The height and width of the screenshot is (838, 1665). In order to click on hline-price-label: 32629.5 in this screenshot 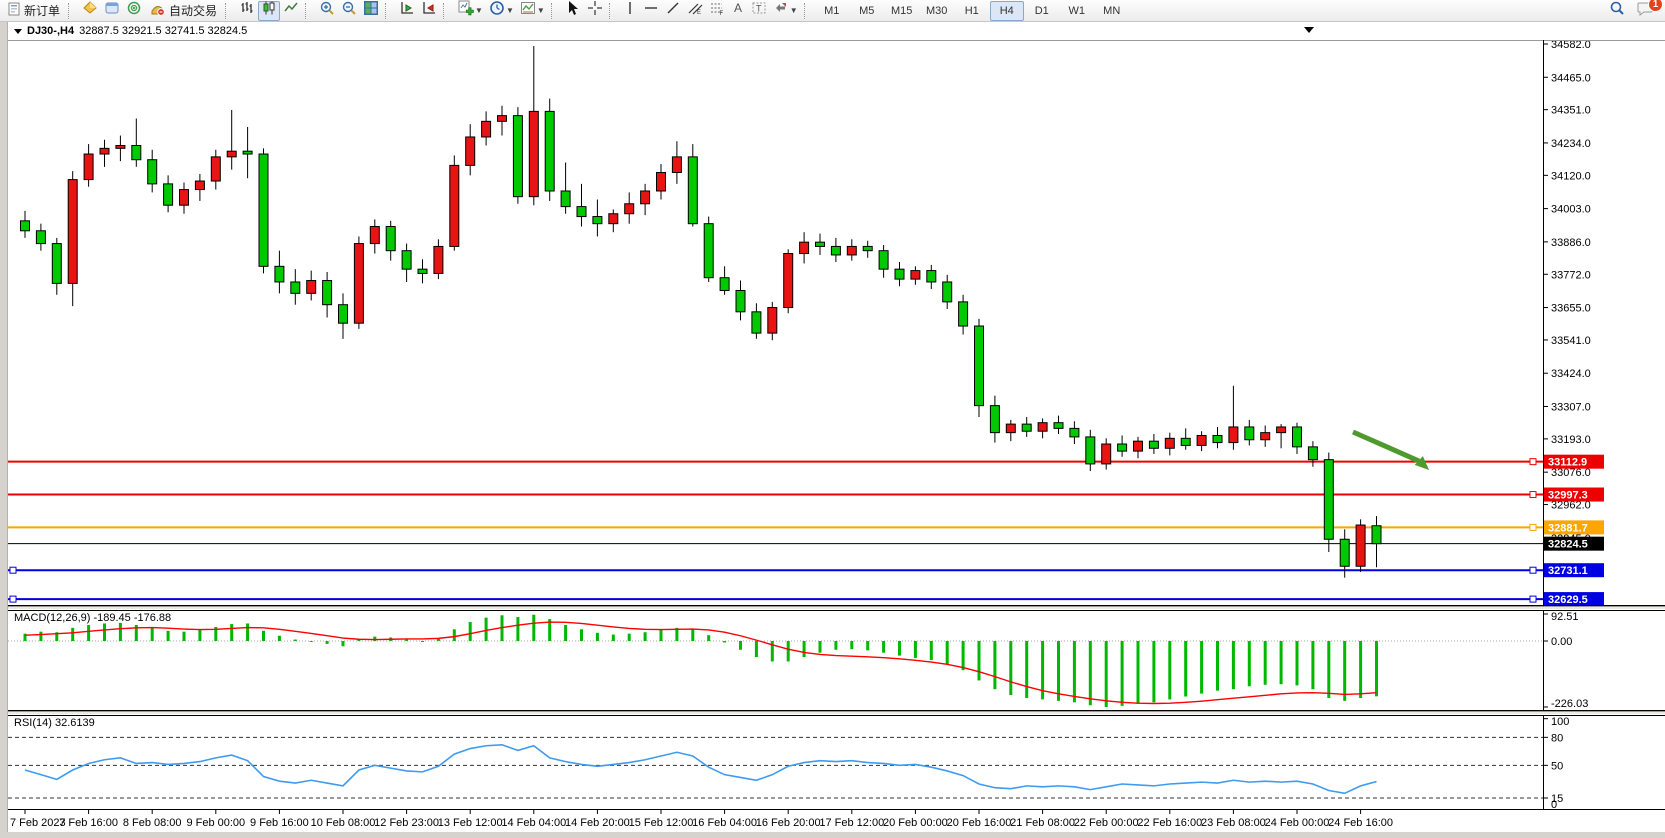, I will do `click(1574, 599)`.